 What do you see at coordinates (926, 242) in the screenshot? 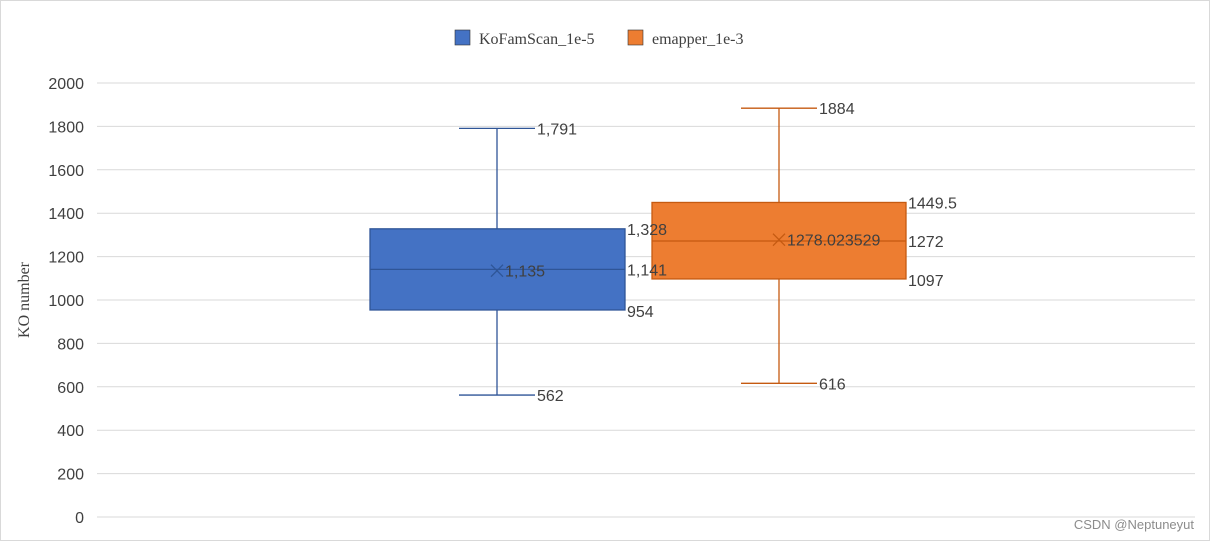
I see `label-median-1: 1272` at bounding box center [926, 242].